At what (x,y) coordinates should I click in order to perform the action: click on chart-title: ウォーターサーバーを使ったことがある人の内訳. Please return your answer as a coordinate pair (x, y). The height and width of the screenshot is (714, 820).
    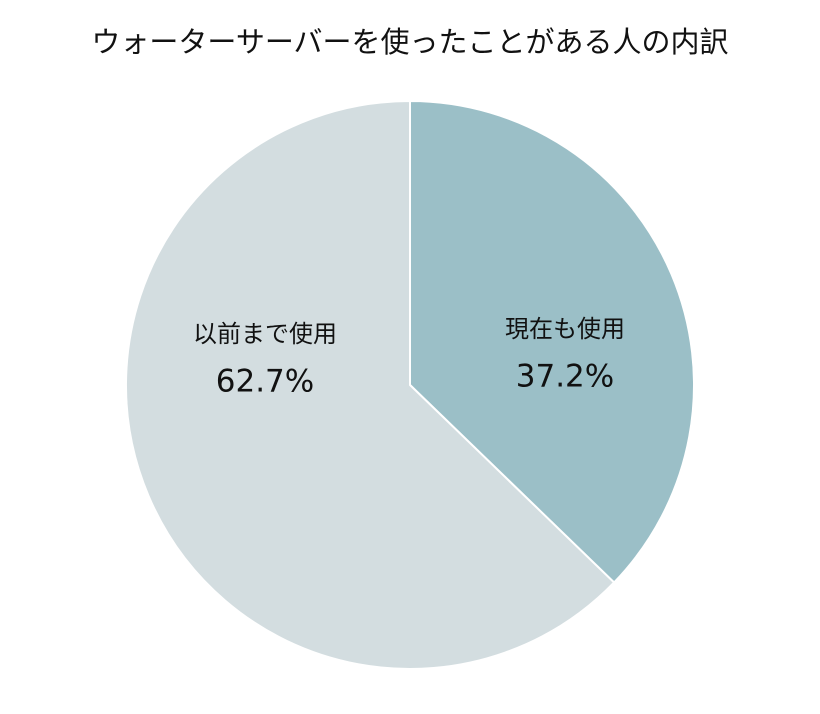
    Looking at the image, I should click on (409, 42).